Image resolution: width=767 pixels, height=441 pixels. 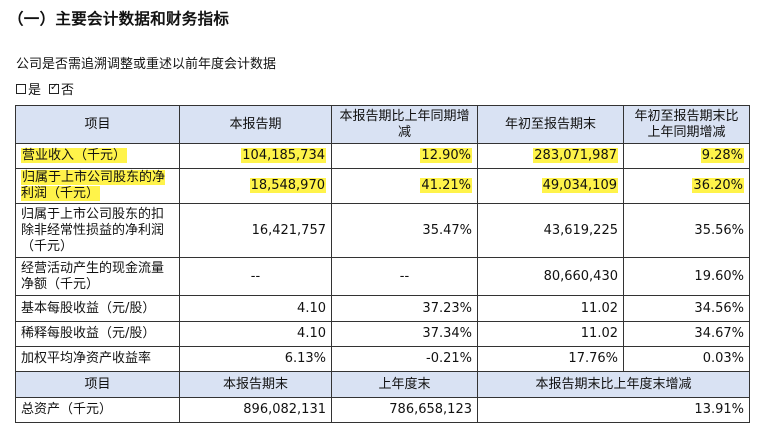 I want to click on checkbox-checked-icon, so click(x=54, y=88).